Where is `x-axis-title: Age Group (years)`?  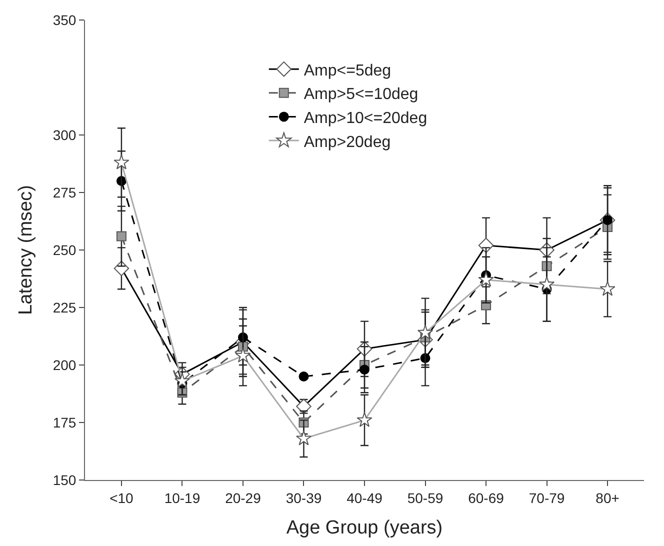 x-axis-title: Age Group (years) is located at coordinates (364, 528).